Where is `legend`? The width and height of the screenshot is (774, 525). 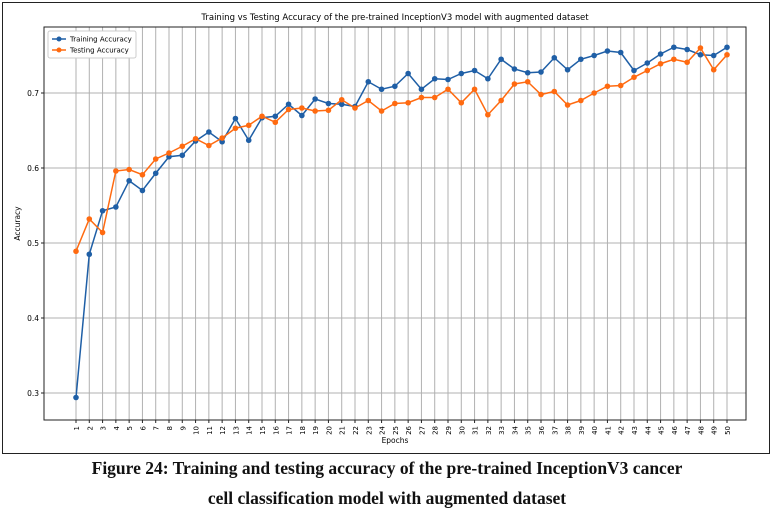
legend is located at coordinates (92, 44).